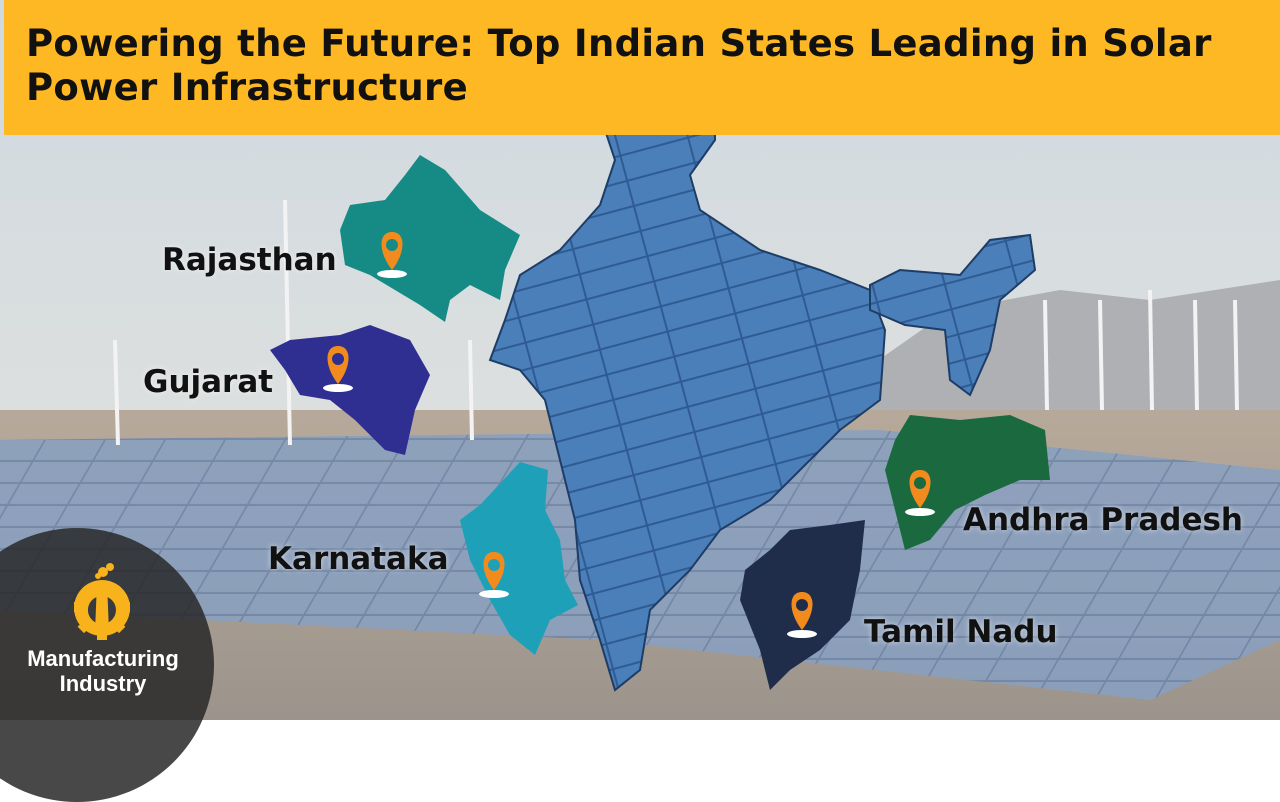  Describe the element at coordinates (103, 658) in the screenshot. I see `logo-line1: Manufacturing` at that location.